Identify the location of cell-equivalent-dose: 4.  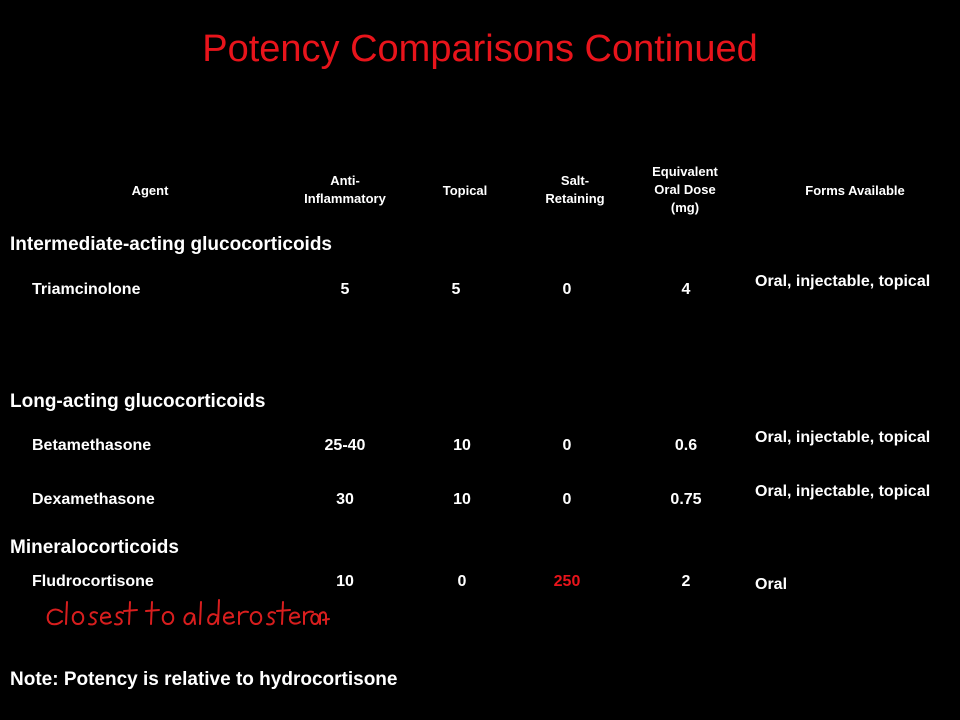
(686, 289).